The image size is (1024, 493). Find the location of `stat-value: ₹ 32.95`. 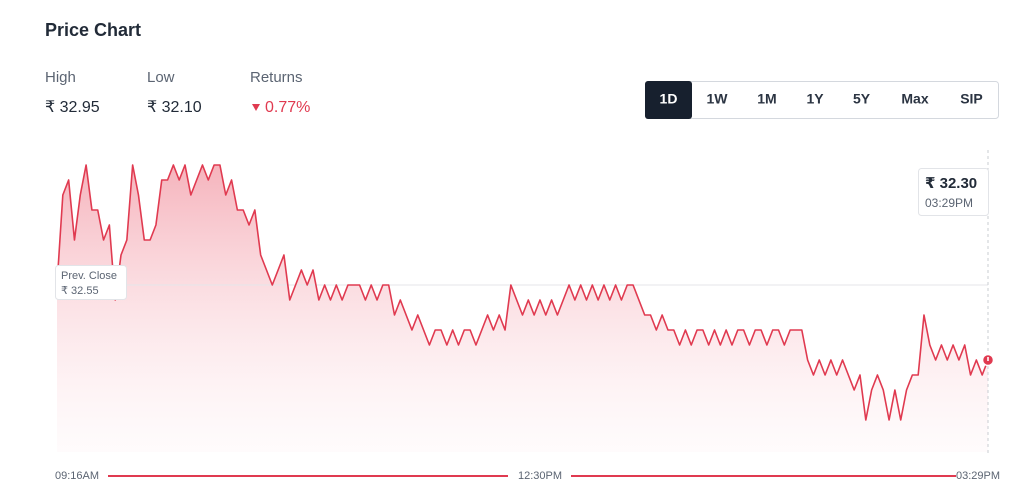

stat-value: ₹ 32.95 is located at coordinates (72, 107).